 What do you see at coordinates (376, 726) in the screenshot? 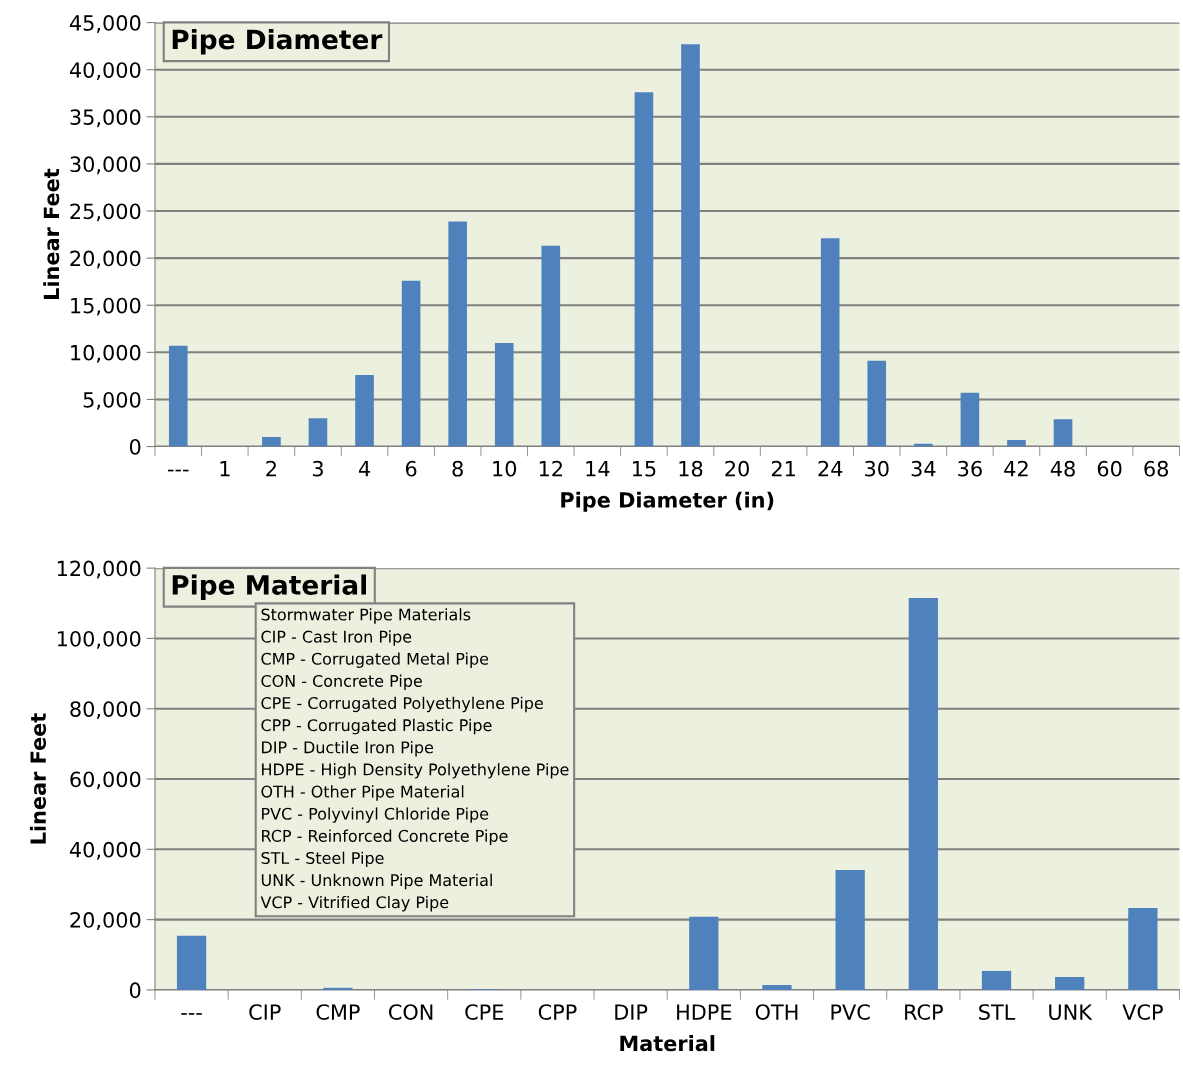
I see `annotation: CPP - Corrugated Plastic Pipe` at bounding box center [376, 726].